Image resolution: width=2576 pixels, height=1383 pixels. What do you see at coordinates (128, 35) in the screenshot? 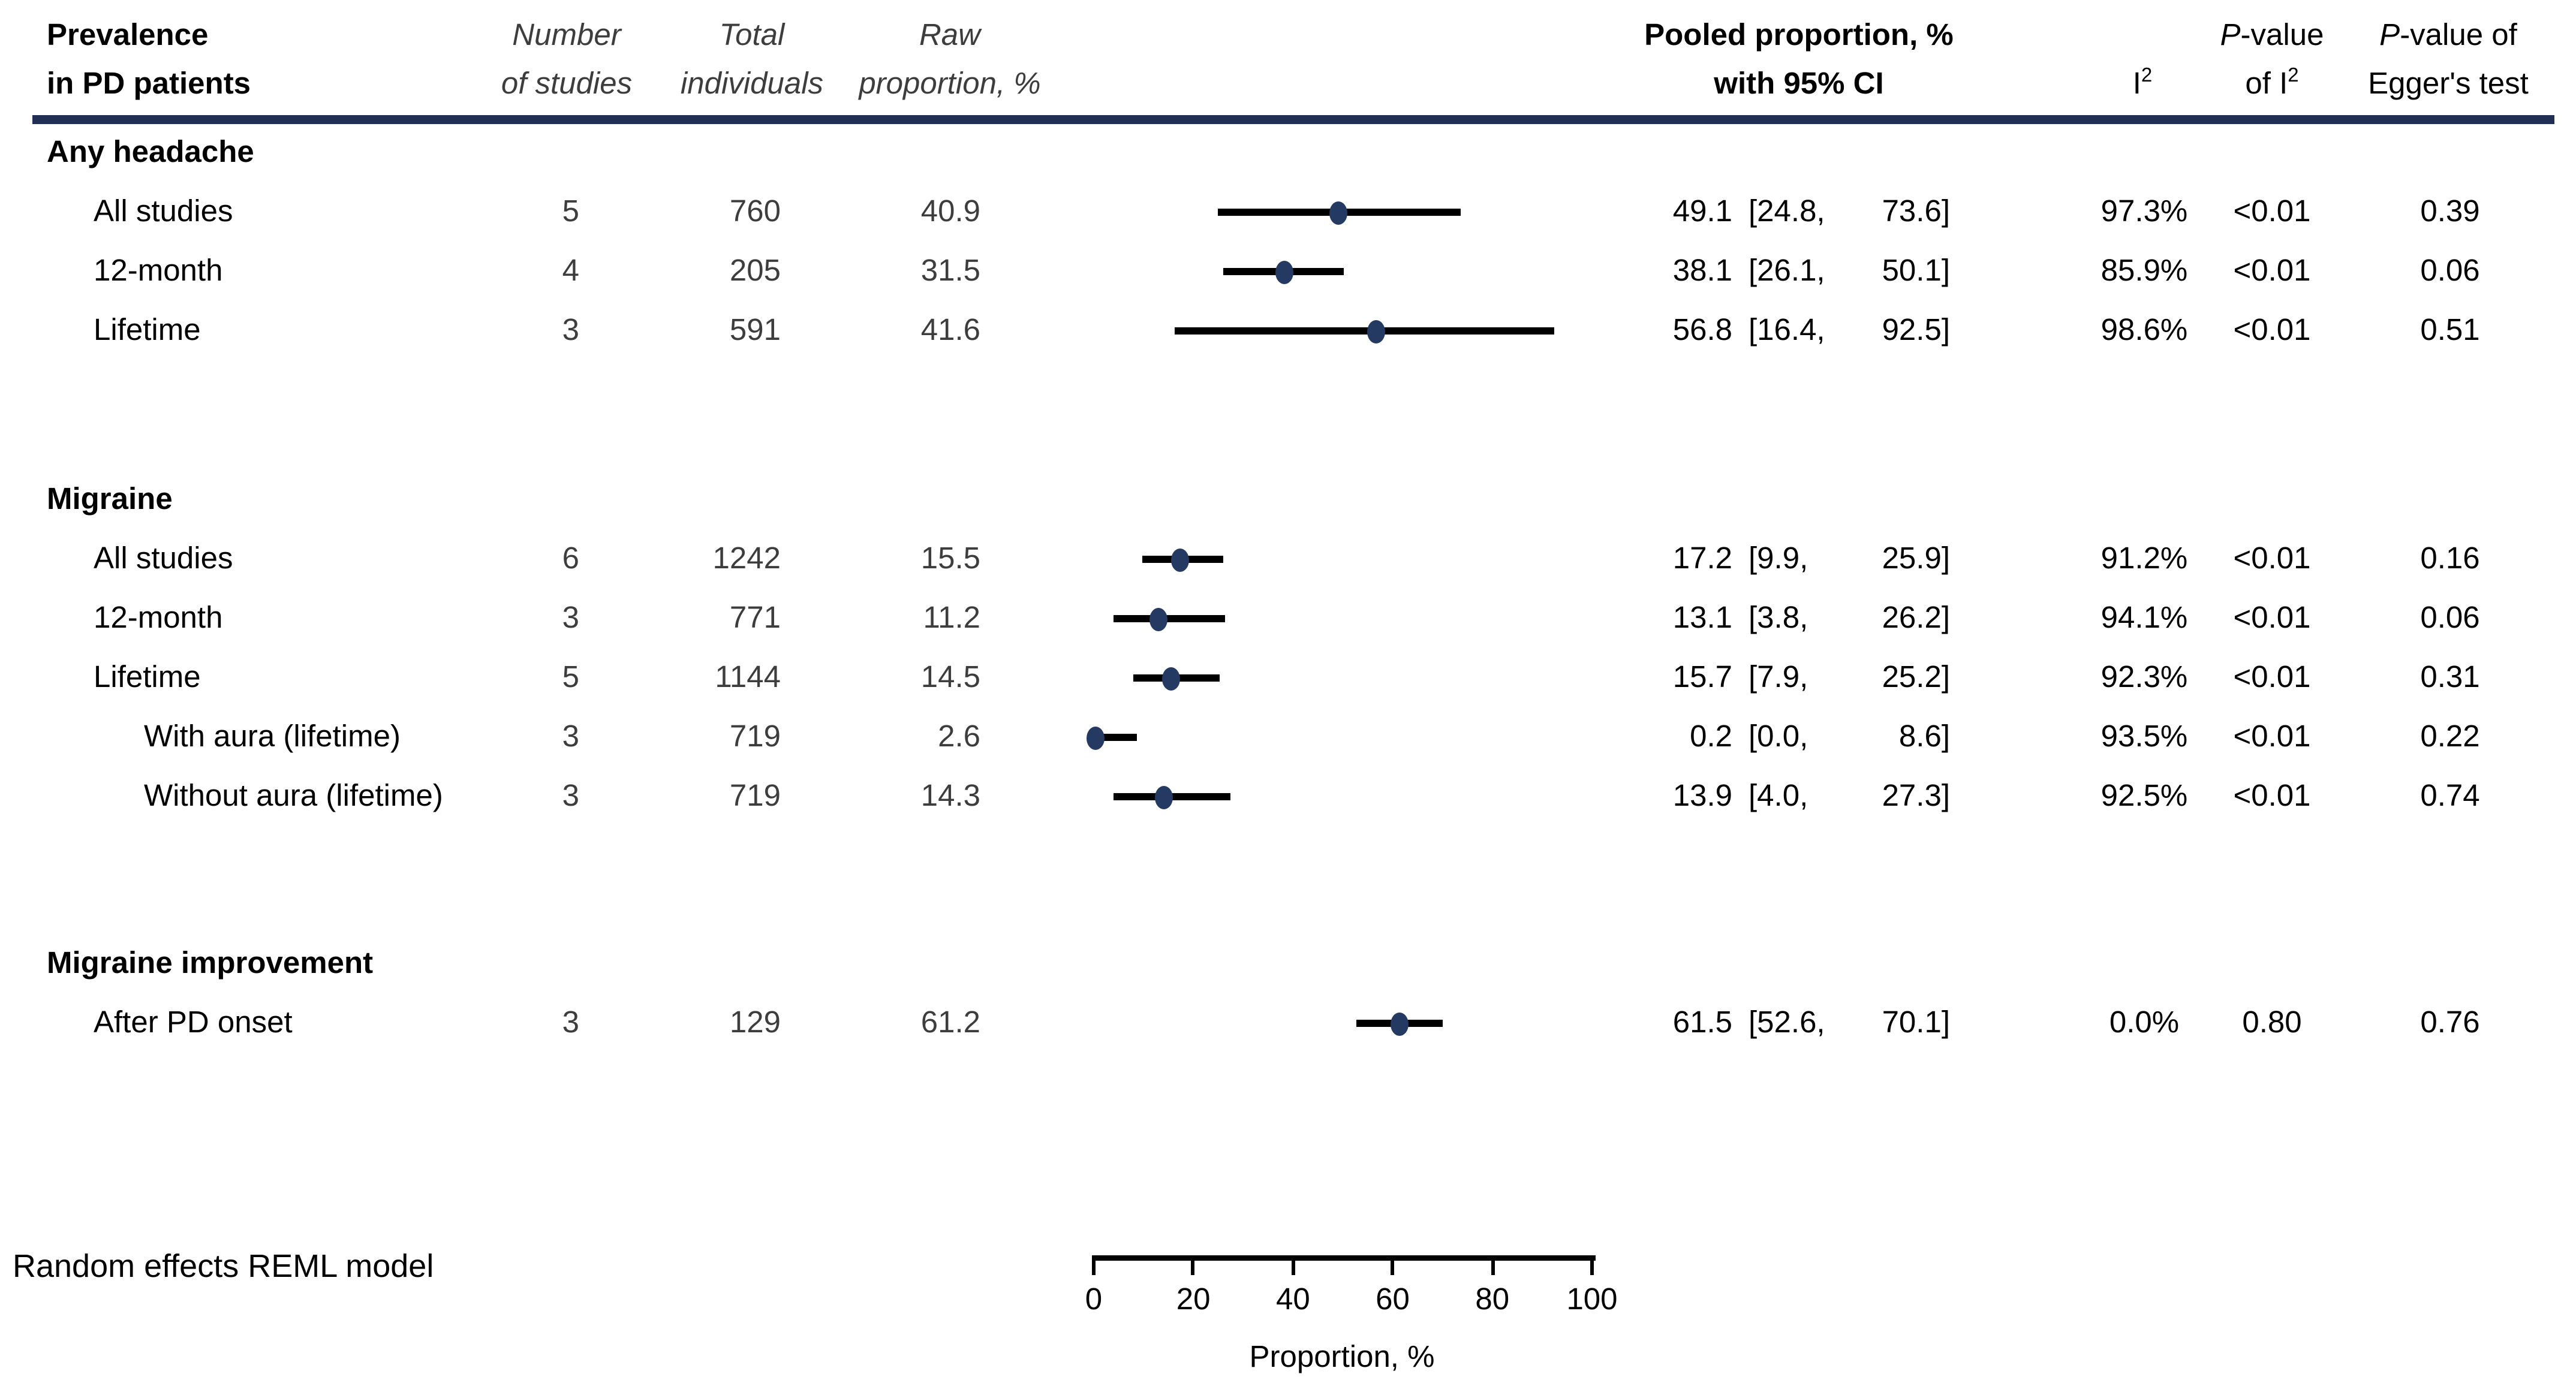
I see `stub-header-line1: Prevalence` at bounding box center [128, 35].